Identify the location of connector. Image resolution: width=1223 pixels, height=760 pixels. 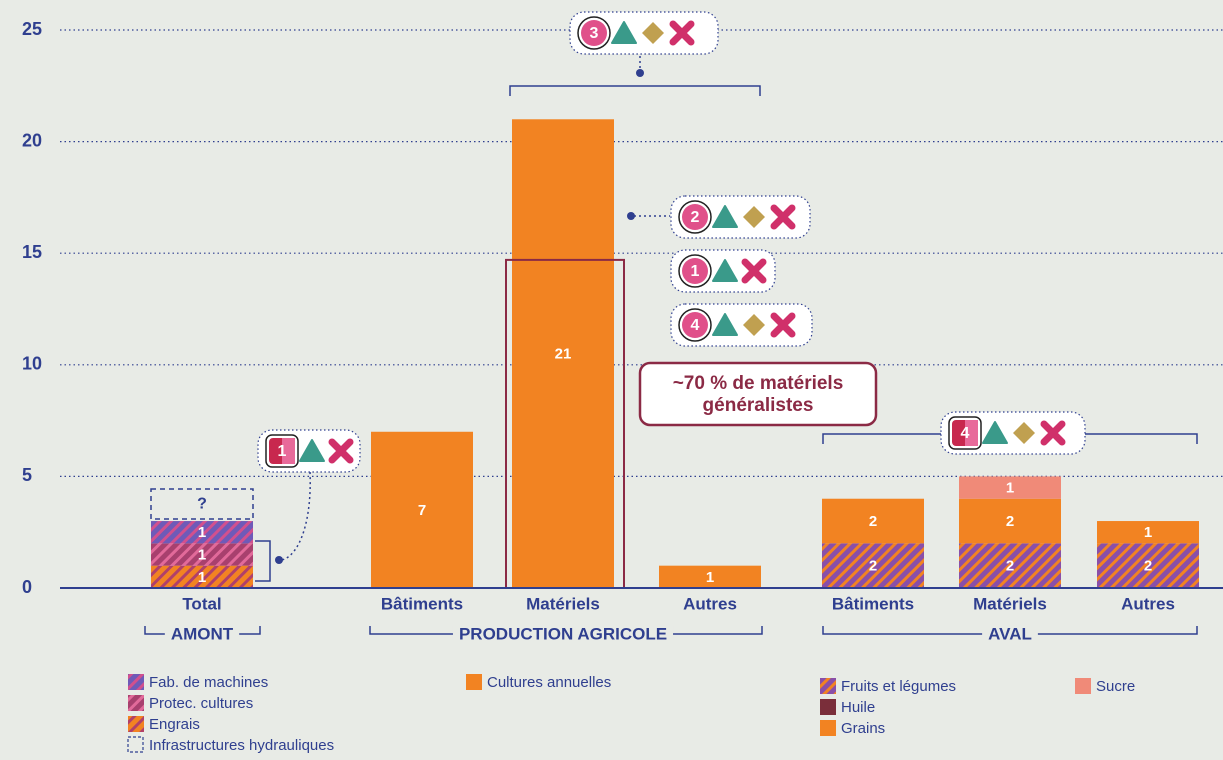
(296, 516).